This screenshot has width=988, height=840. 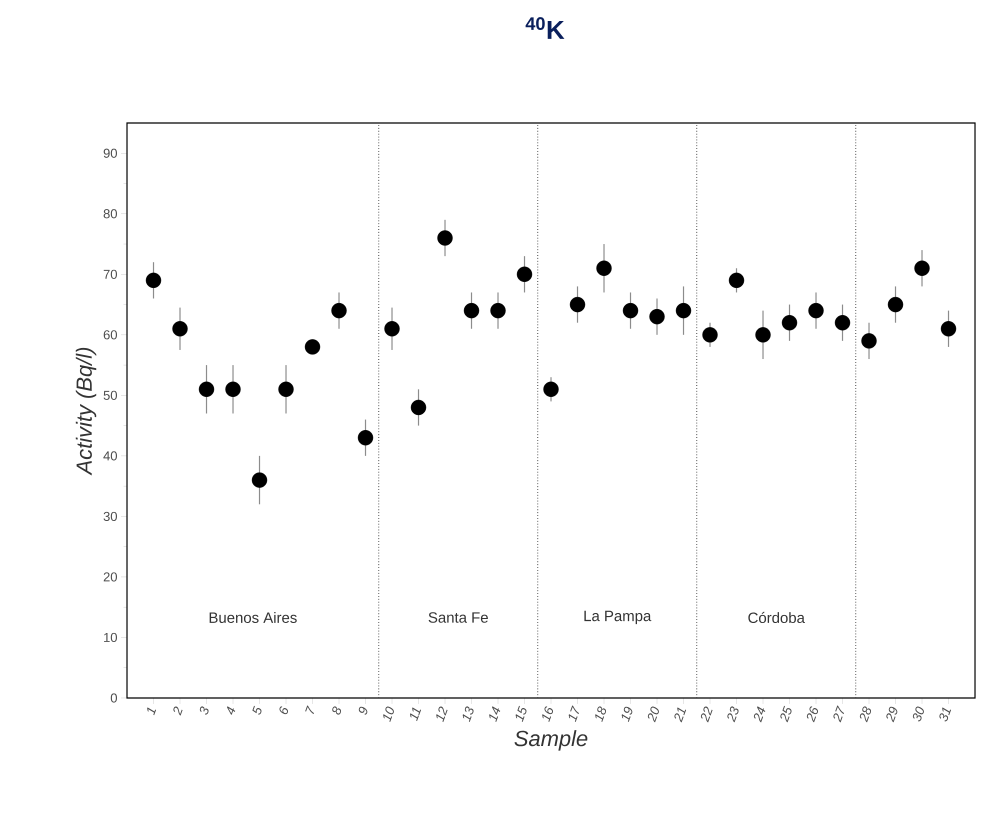 I want to click on y-tick-label: 60, so click(x=110, y=335).